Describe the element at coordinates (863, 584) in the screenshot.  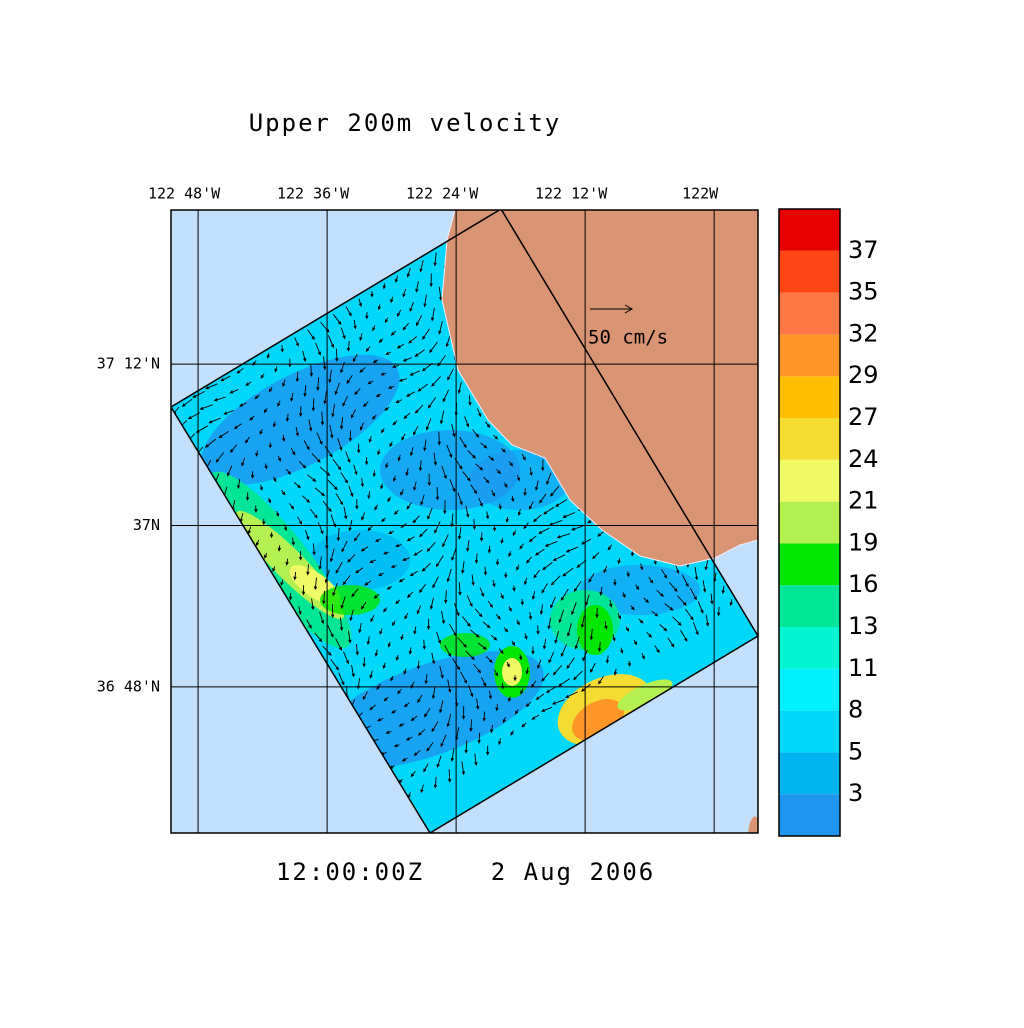
I see `colorbar-tick-label: 16` at that location.